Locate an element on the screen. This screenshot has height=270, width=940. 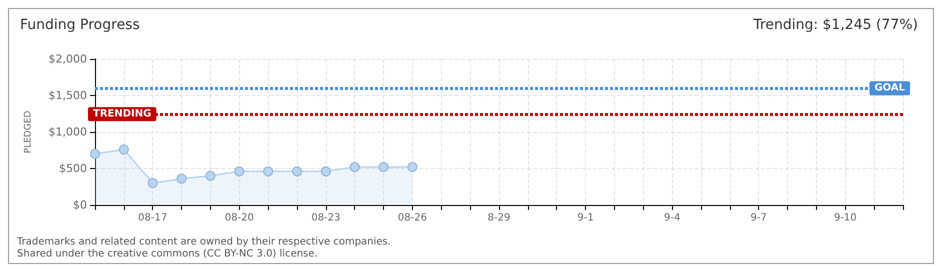
x-tick-label: 9-7 is located at coordinates (758, 218).